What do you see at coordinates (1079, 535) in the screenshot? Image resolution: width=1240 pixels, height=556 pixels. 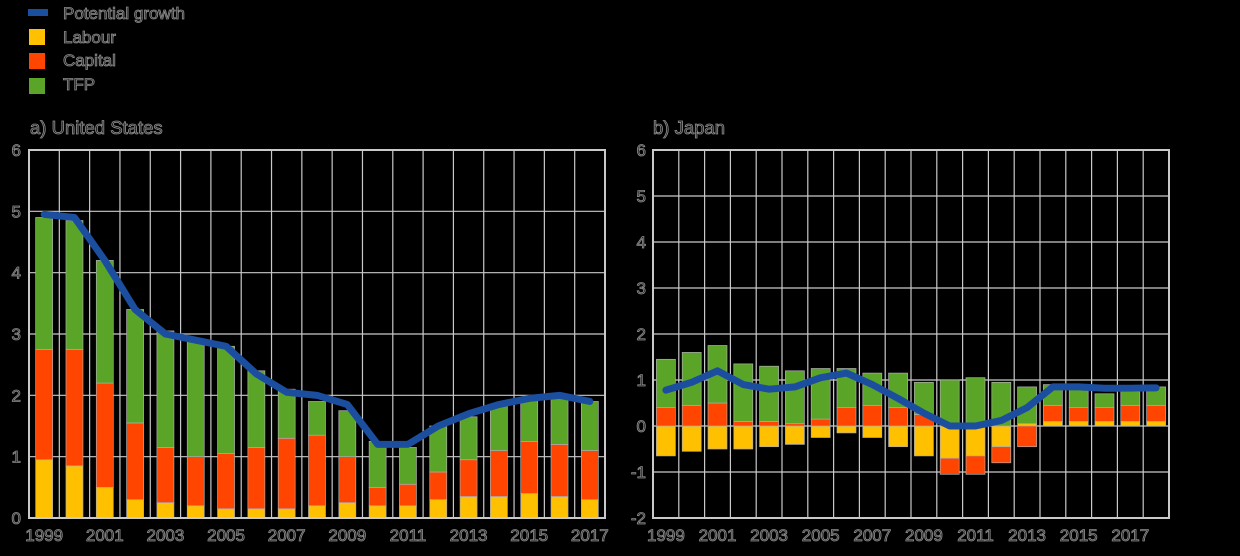 I see `x-tick-label: 2015` at bounding box center [1079, 535].